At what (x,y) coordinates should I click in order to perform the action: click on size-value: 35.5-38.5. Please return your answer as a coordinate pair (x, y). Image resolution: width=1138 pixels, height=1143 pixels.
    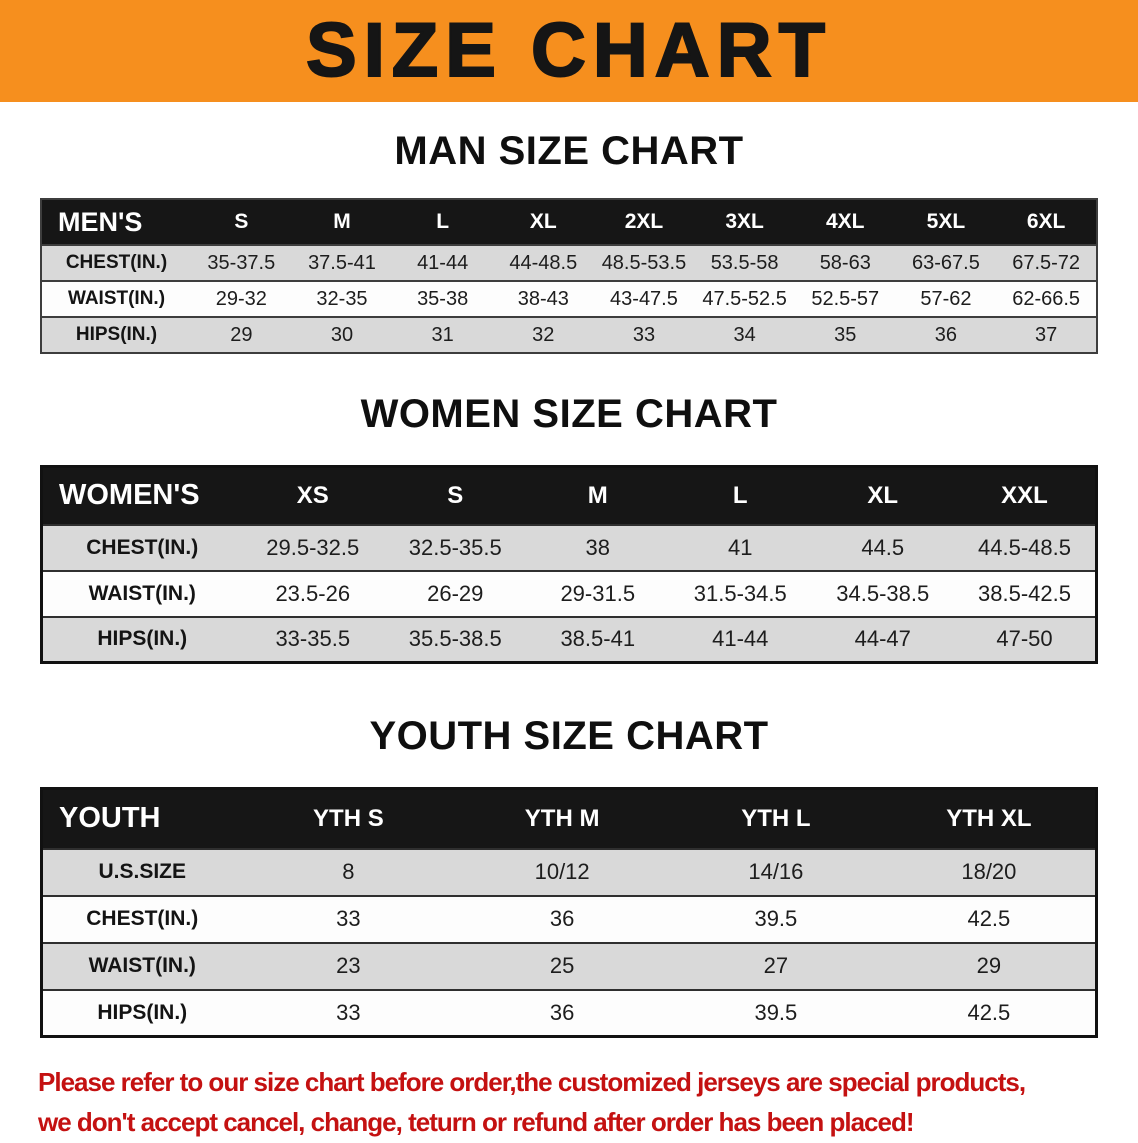
    Looking at the image, I should click on (455, 639).